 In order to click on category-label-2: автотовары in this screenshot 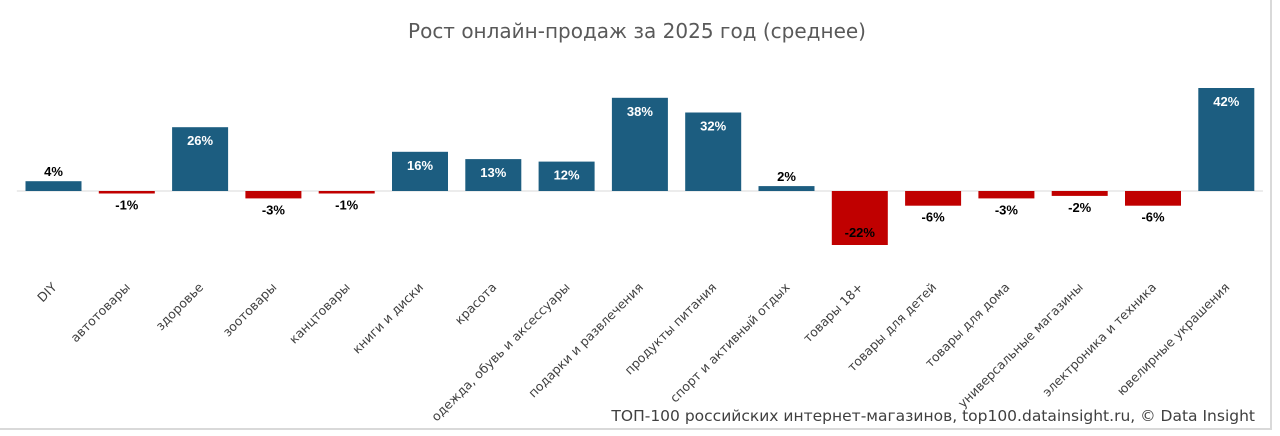, I will do `click(100, 313)`.